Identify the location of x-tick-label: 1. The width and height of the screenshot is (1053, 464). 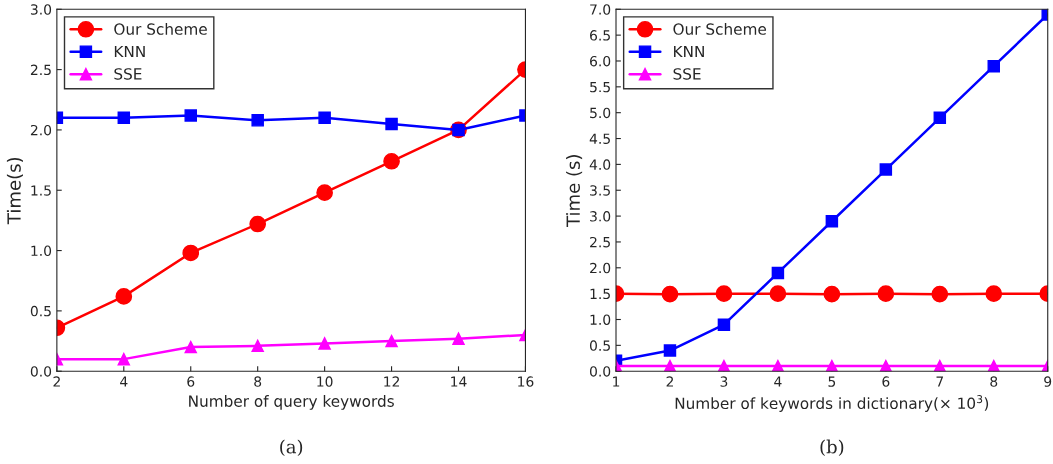
(616, 381).